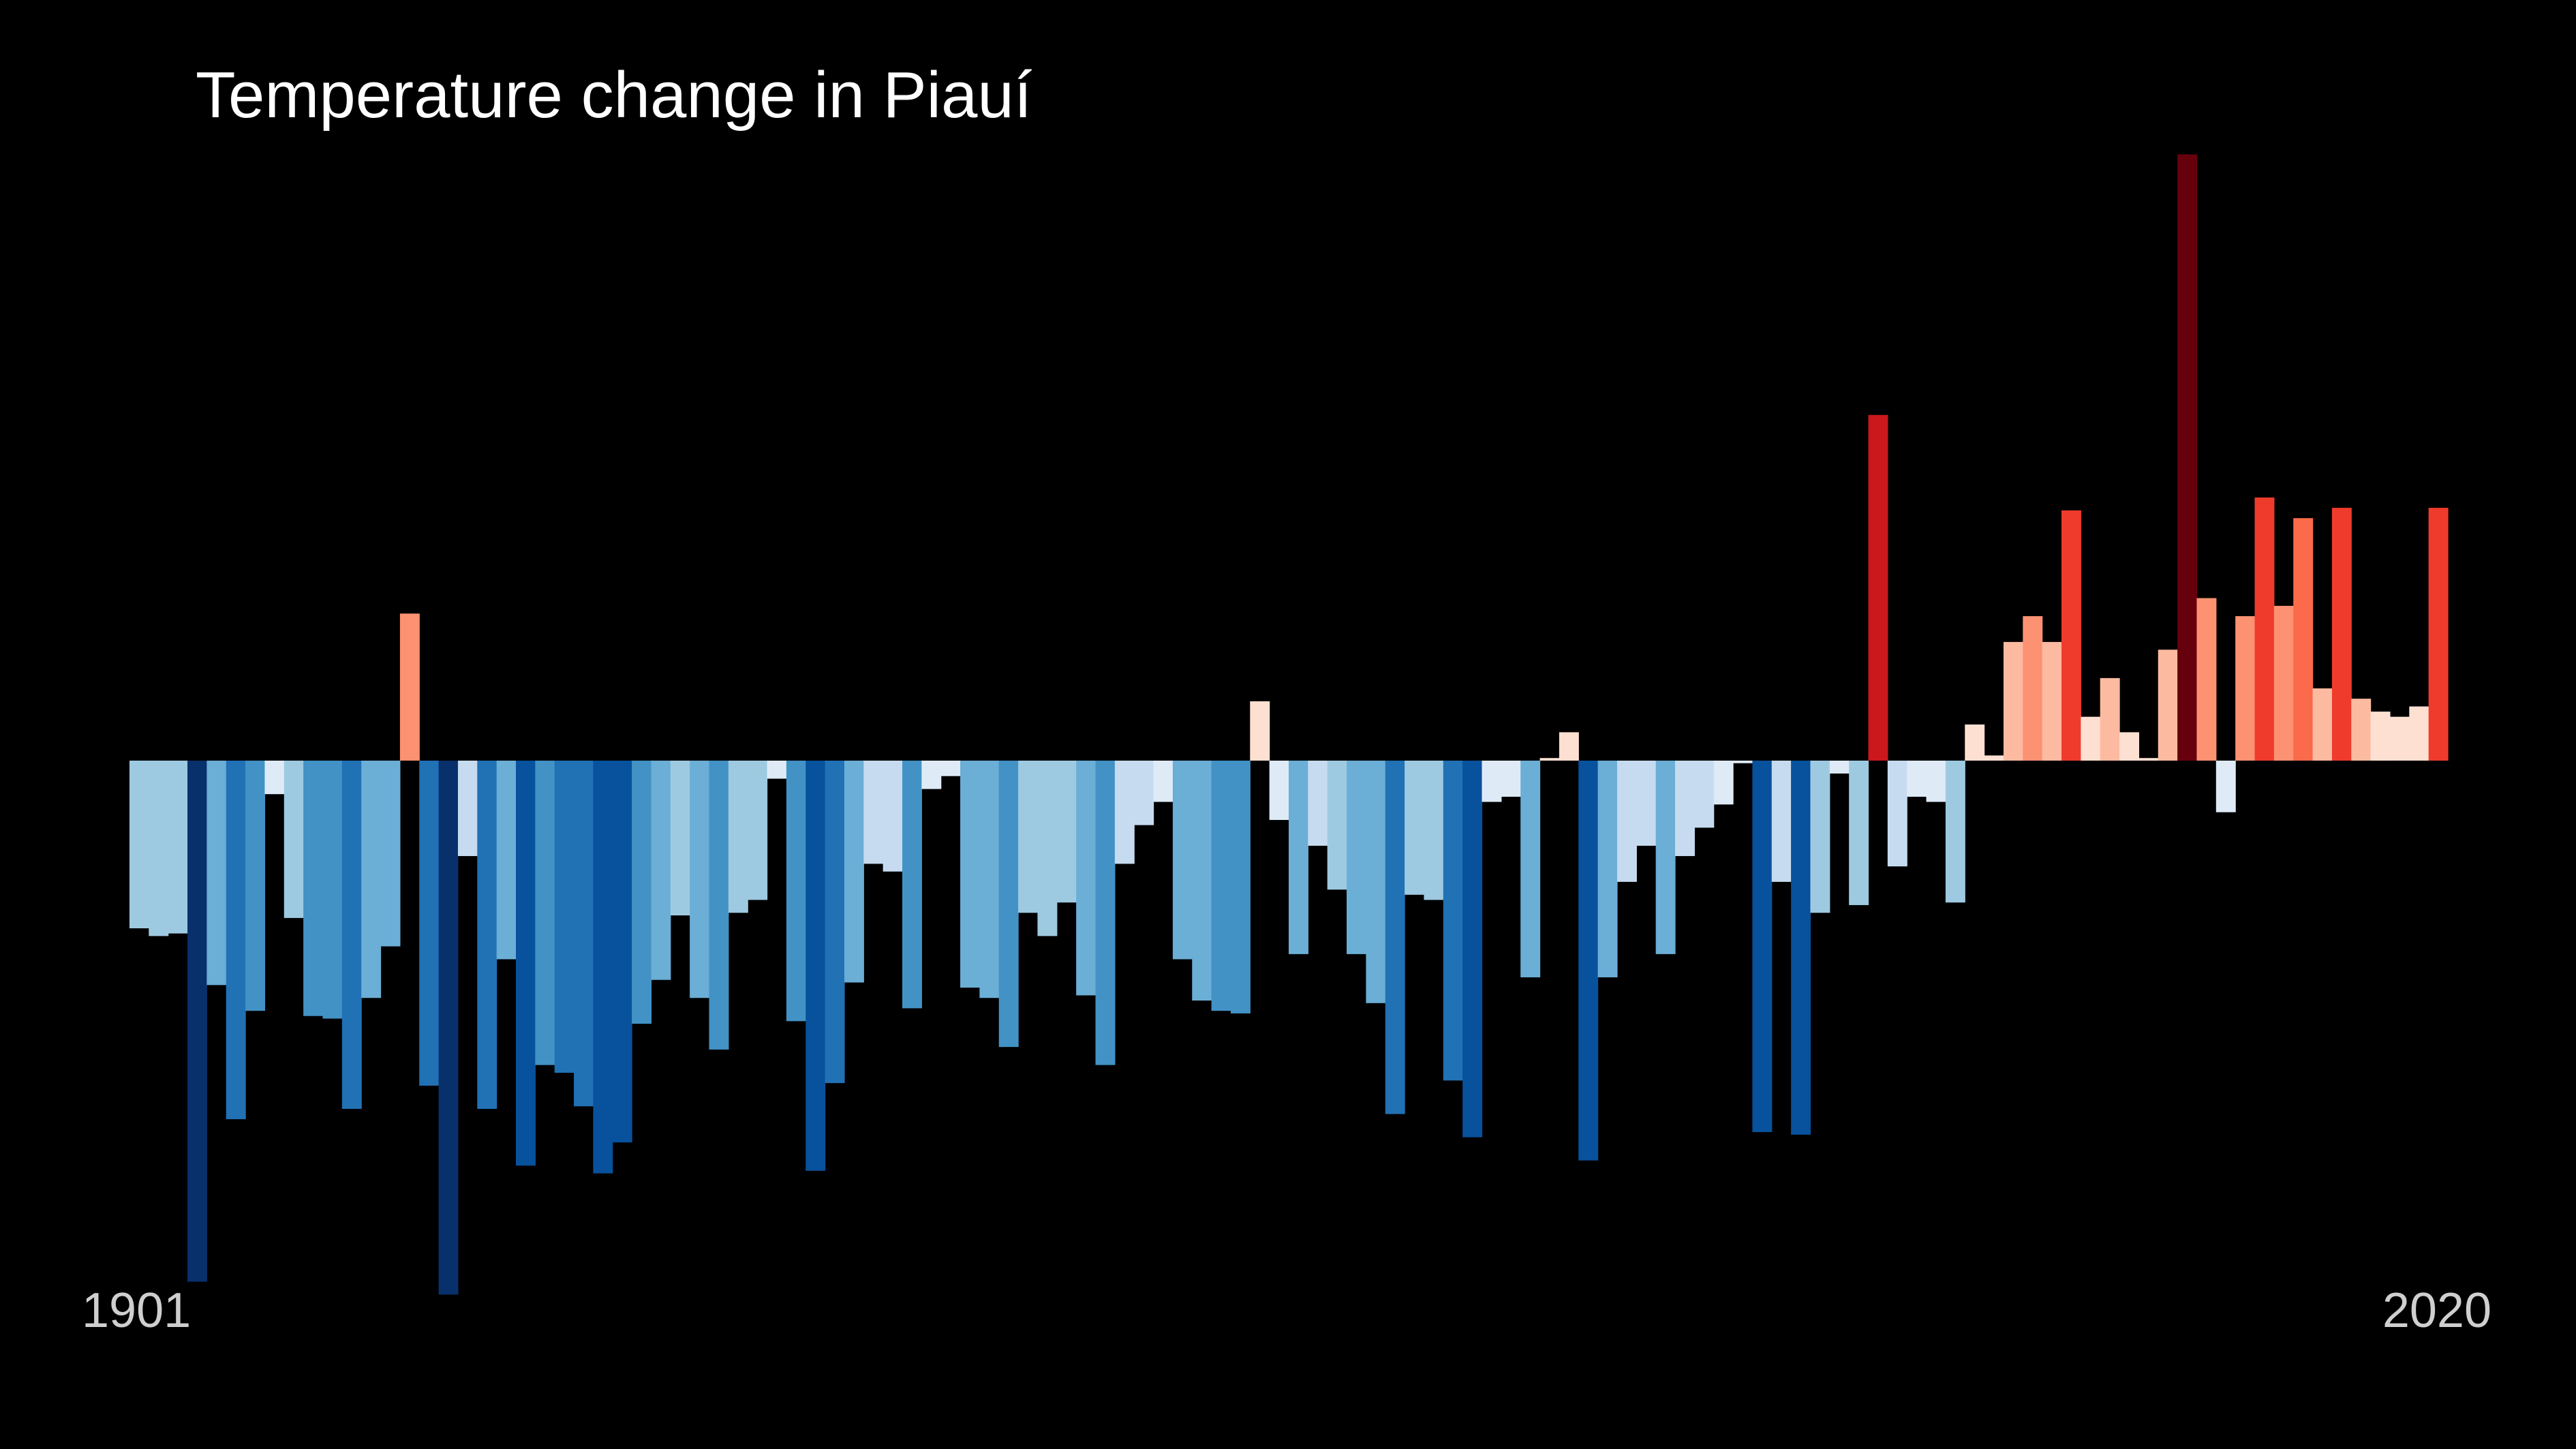 This screenshot has height=1449, width=2576. What do you see at coordinates (2052, 701) in the screenshot?
I see `bar-2000` at bounding box center [2052, 701].